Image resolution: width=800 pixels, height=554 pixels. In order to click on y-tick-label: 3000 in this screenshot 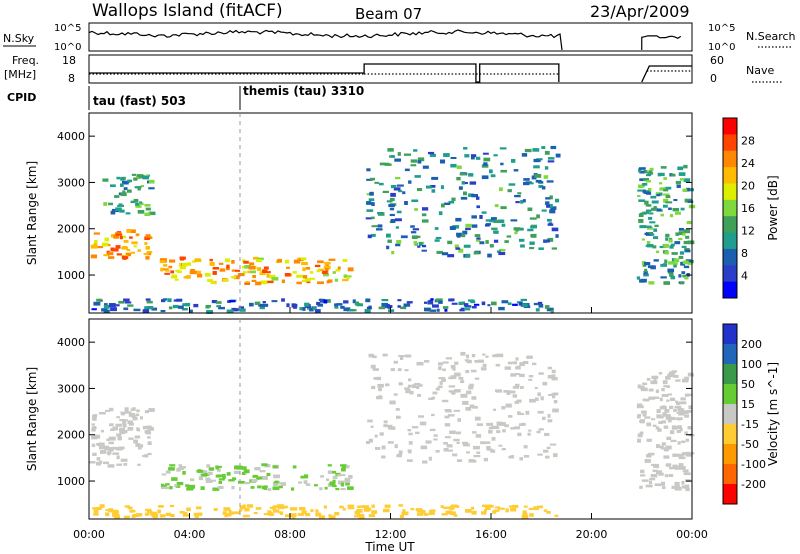, I will do `click(71, 182)`.